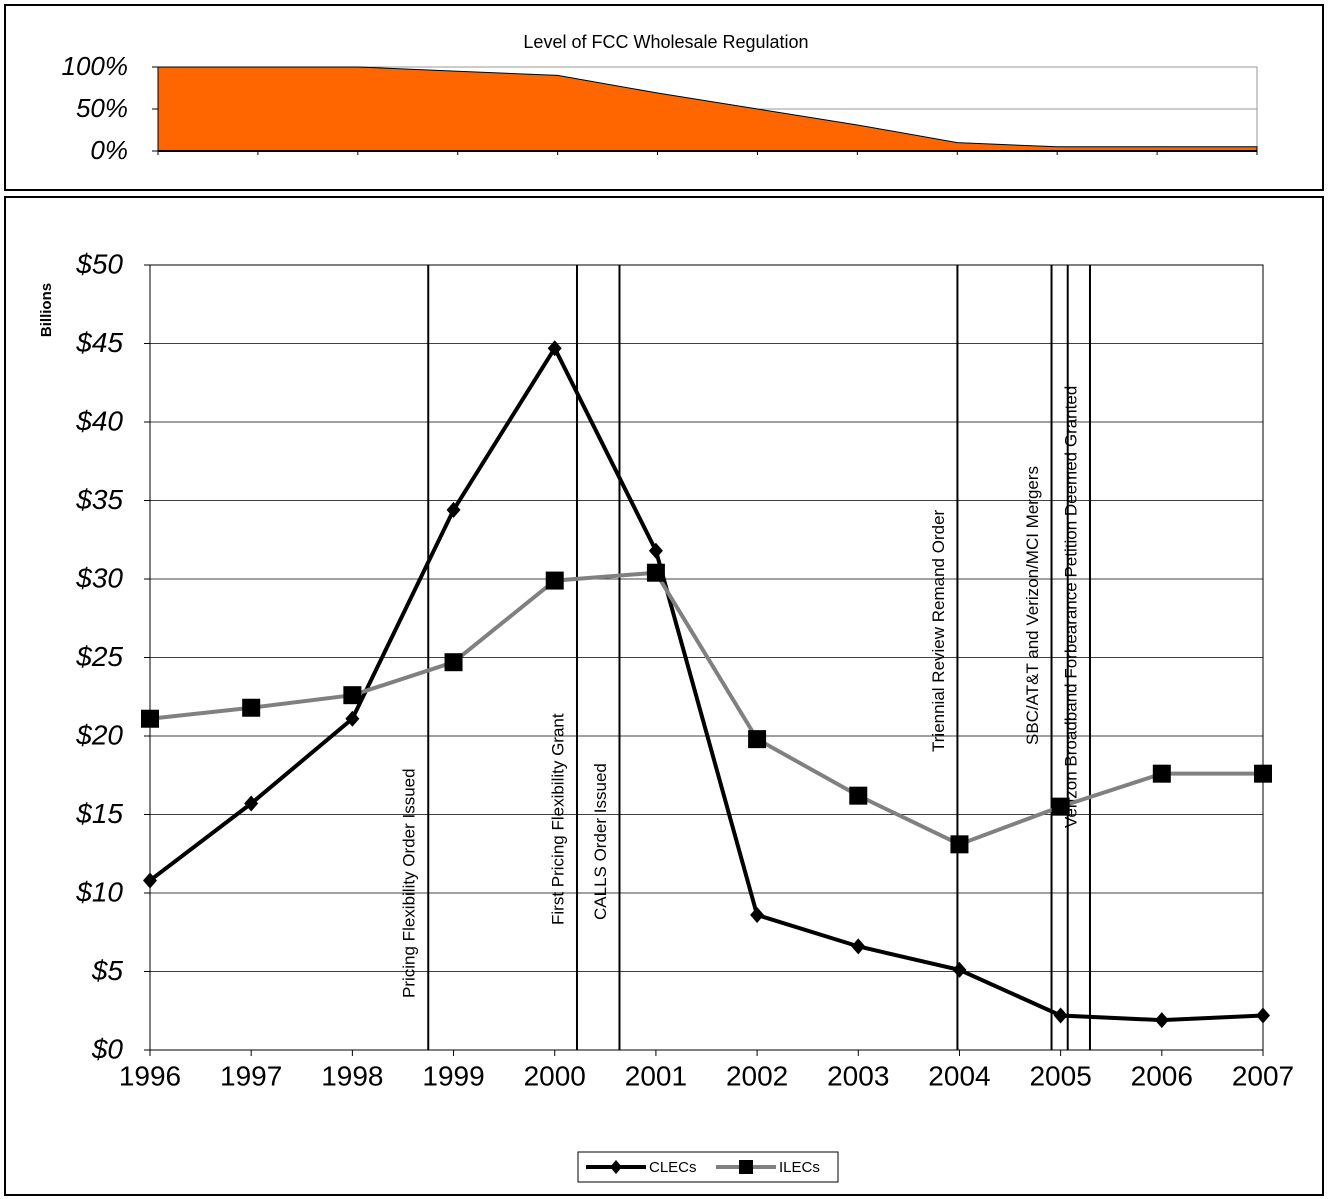  What do you see at coordinates (99, 734) in the screenshot?
I see `y-tick-label: $20` at bounding box center [99, 734].